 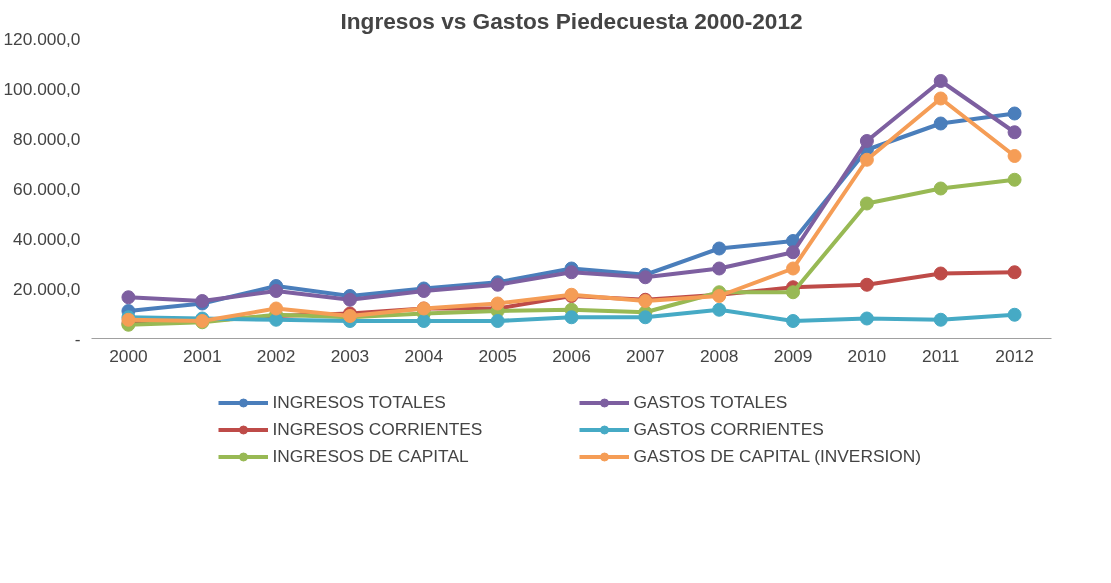 What do you see at coordinates (359, 402) in the screenshot?
I see `legend-label: INGRESOS TOTALES` at bounding box center [359, 402].